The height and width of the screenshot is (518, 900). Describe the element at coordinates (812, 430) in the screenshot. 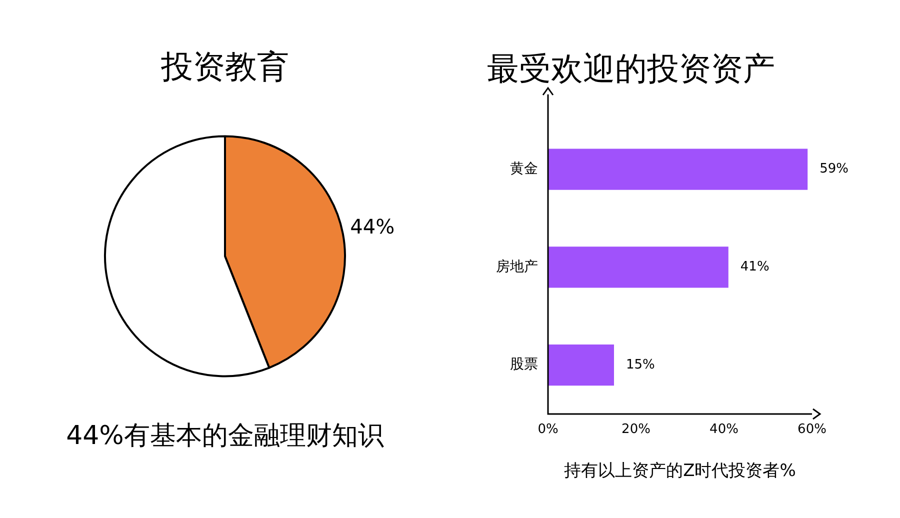

I see `x-tick-label: 60%` at that location.